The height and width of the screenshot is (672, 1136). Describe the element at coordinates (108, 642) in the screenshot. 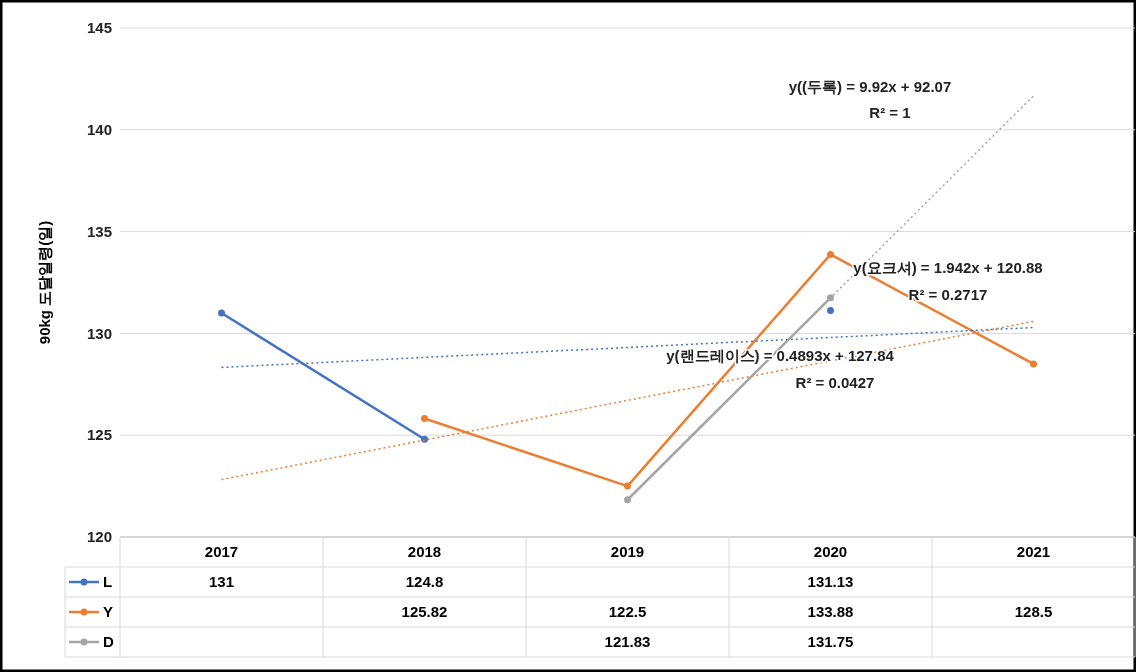

I see `legend-label: D` at that location.